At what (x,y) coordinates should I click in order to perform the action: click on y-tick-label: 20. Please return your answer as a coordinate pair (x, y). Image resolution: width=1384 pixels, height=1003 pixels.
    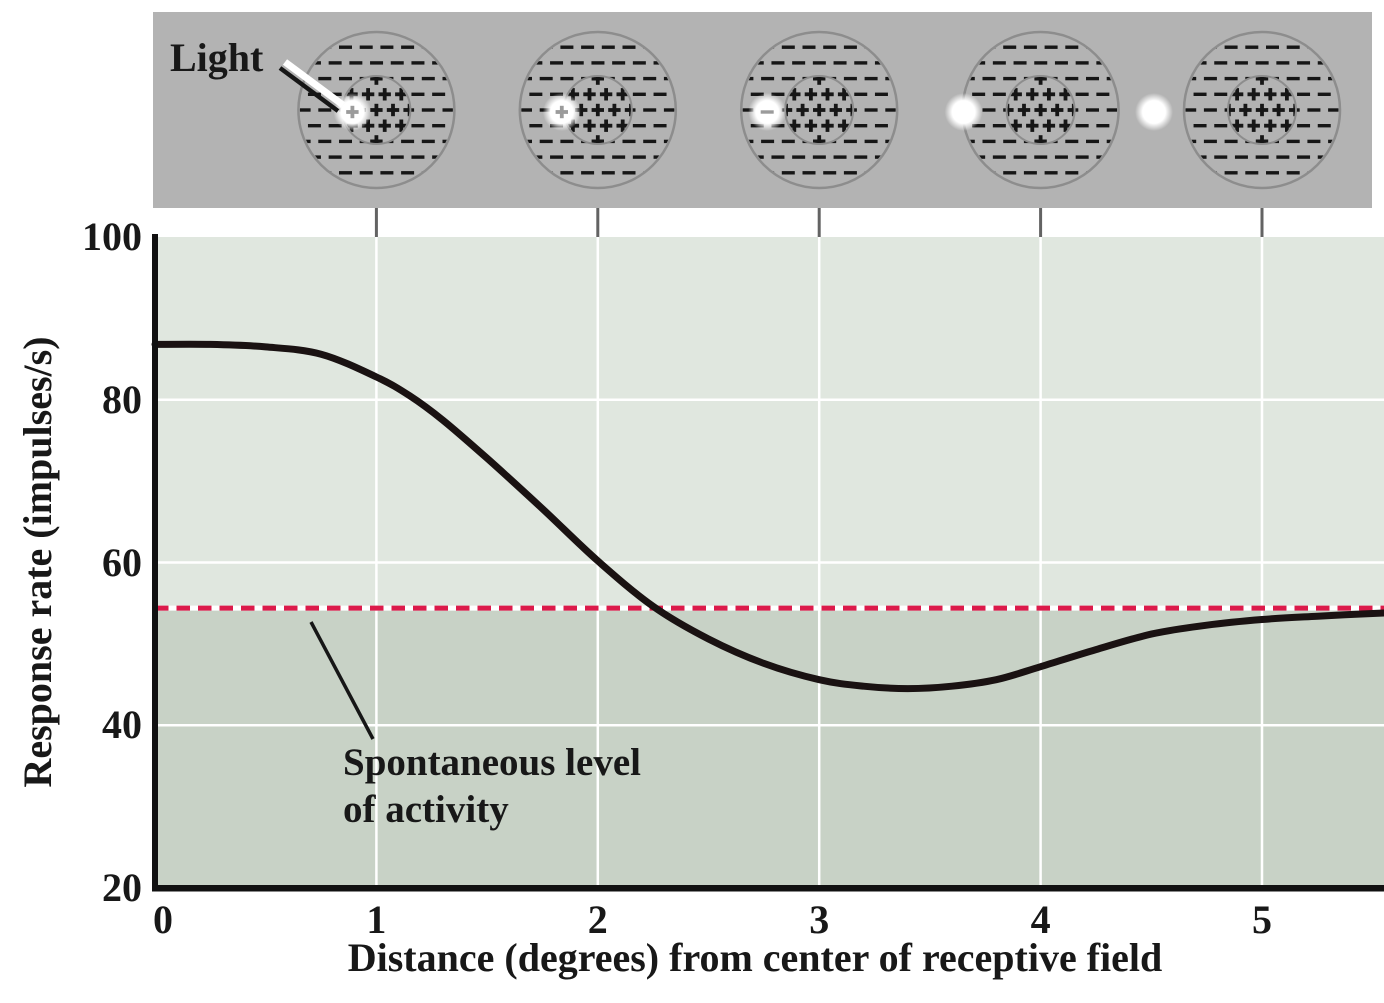
    Looking at the image, I should click on (122, 887).